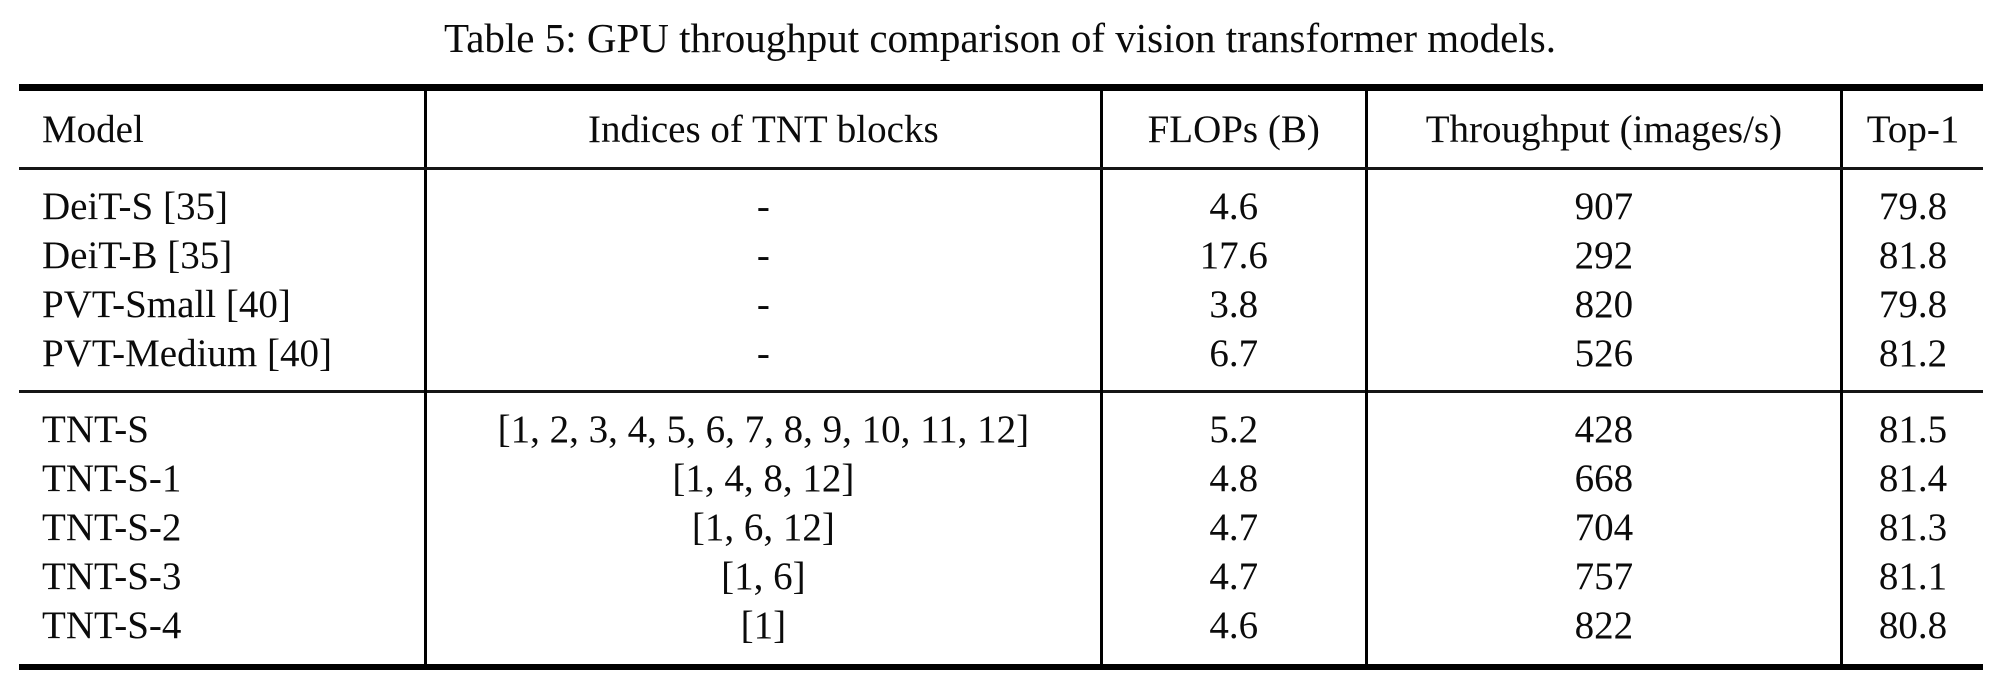 Image resolution: width=2000 pixels, height=683 pixels. I want to click on table-row: TNT-S-2 [1, 6, 12] 4.7 704 81.3, so click(1001, 527).